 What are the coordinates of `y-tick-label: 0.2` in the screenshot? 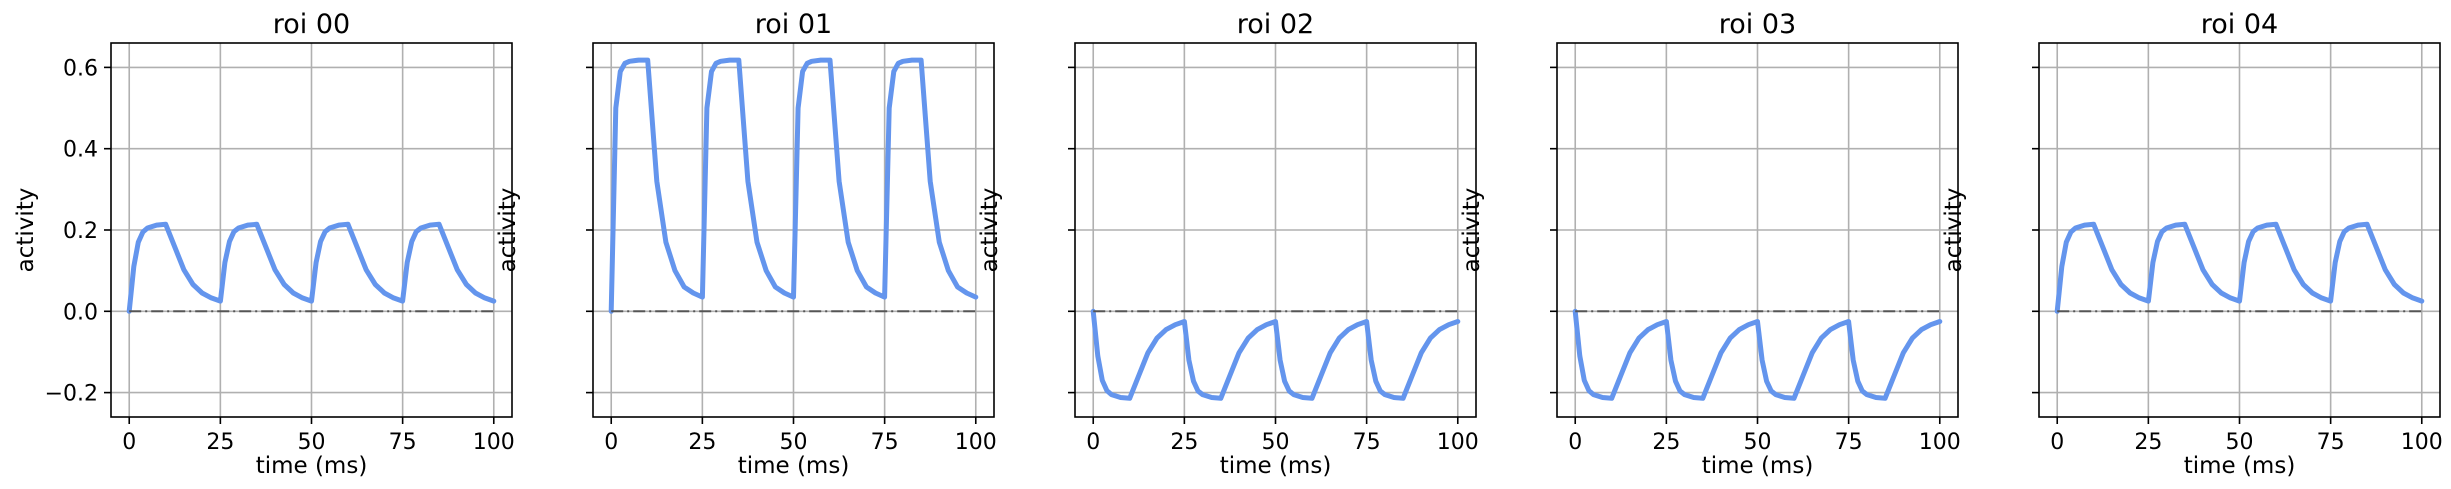 It's located at (80, 231).